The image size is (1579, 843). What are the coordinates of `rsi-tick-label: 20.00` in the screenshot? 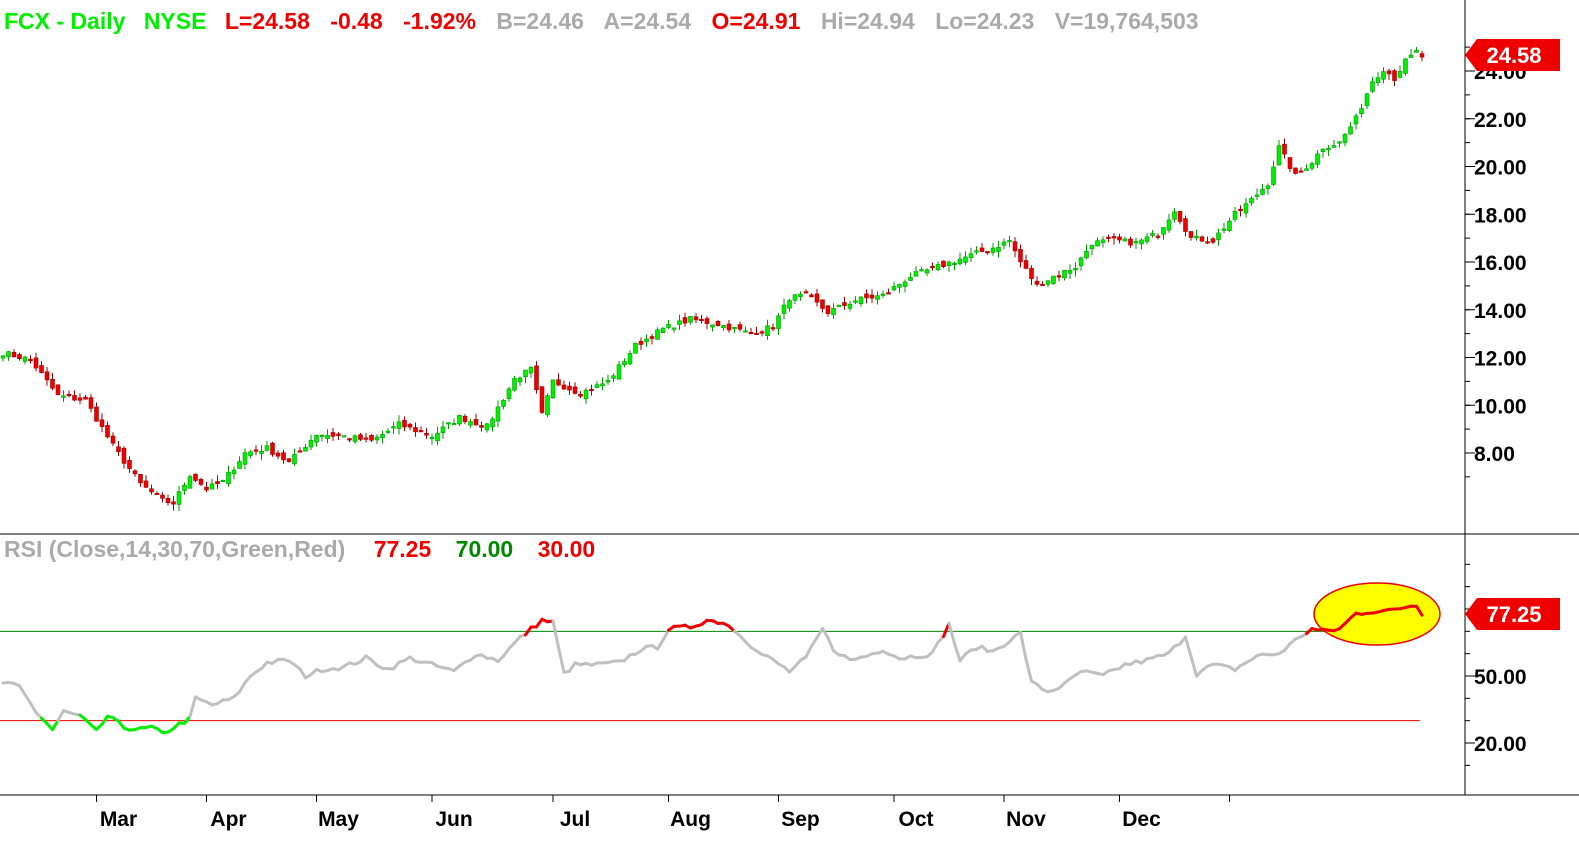 It's located at (1500, 744).